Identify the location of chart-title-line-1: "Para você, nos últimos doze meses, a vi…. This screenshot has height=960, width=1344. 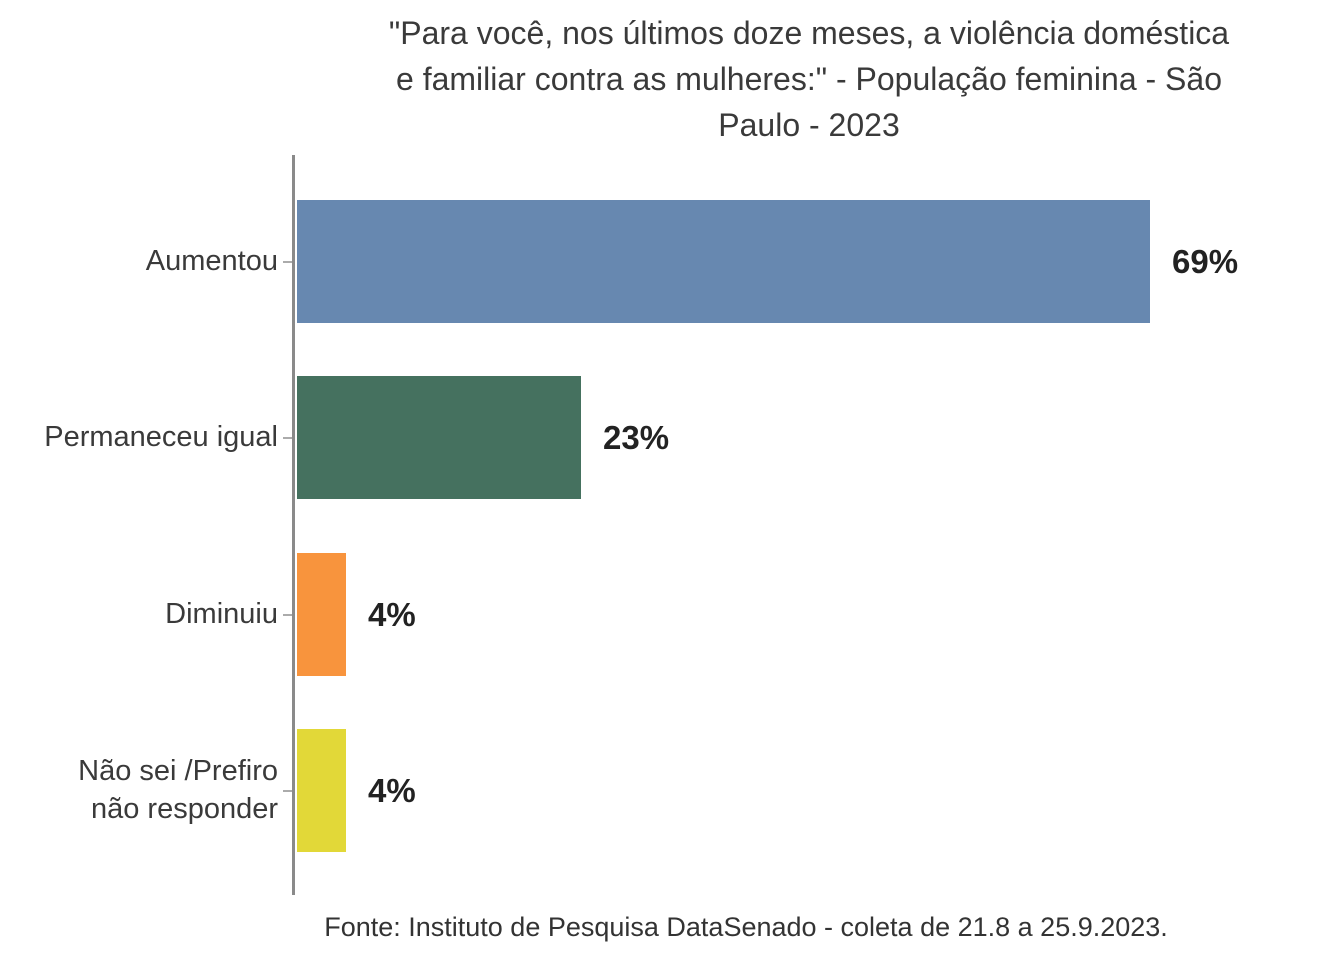
(809, 33).